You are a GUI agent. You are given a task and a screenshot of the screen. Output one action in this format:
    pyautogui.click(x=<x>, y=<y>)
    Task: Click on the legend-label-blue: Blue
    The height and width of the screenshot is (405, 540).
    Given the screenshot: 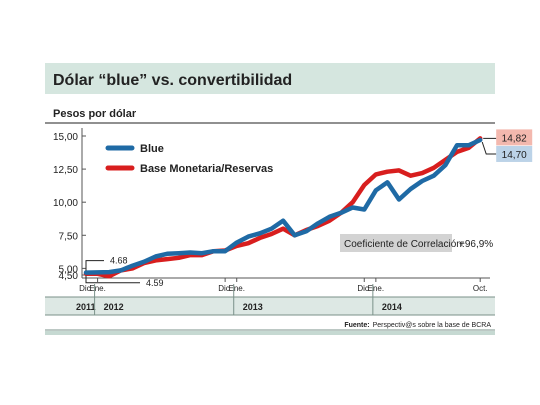 What is the action you would take?
    pyautogui.click(x=152, y=149)
    